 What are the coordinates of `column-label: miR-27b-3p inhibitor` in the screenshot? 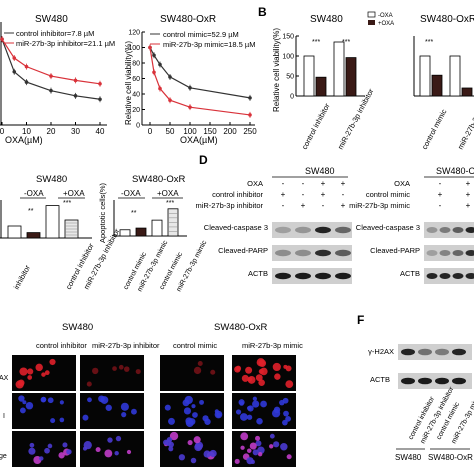 It's located at (126, 345).